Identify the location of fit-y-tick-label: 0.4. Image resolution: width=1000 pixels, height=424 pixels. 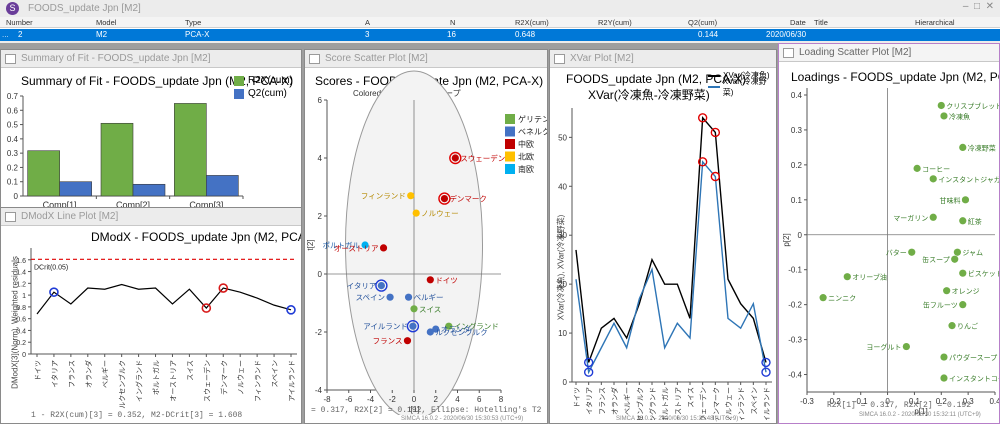
(13, 139).